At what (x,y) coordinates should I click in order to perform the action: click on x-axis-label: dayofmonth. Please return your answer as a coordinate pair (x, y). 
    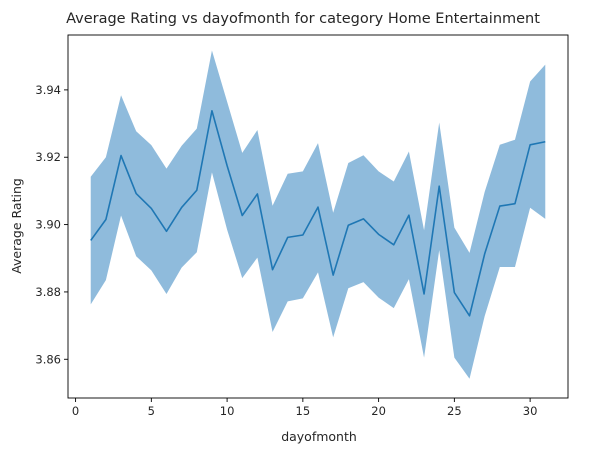
    Looking at the image, I should click on (319, 436).